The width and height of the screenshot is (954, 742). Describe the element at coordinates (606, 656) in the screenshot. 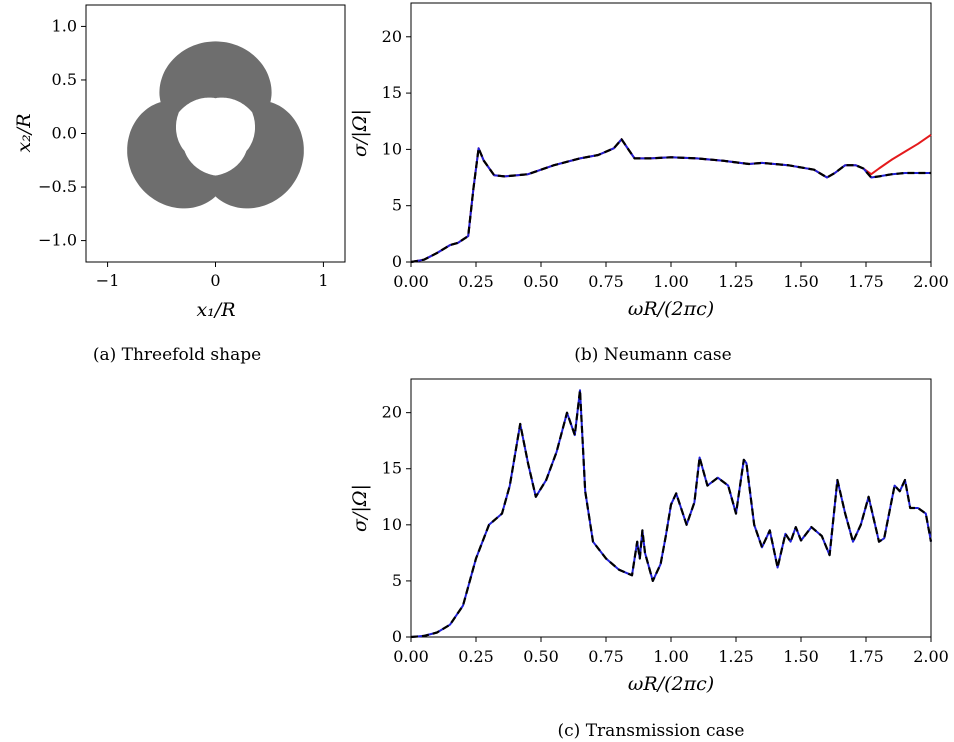

I see `transmission-xtick-label: 0.75` at that location.